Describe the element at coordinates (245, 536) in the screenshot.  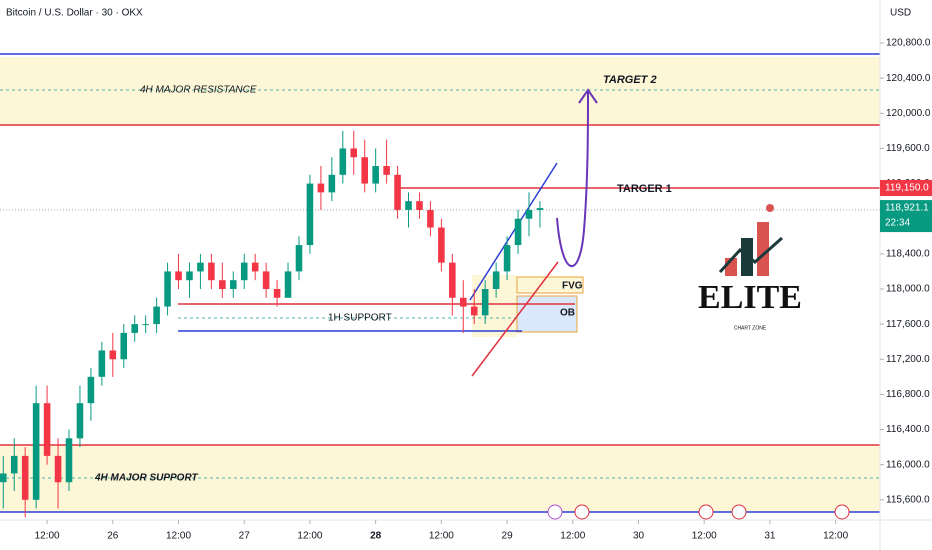
I see `x-tick-label: 27` at that location.